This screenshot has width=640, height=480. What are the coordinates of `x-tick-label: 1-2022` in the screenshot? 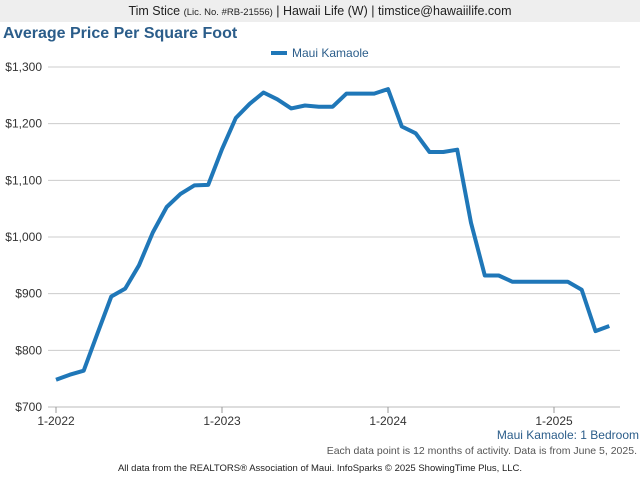 It's located at (56, 421).